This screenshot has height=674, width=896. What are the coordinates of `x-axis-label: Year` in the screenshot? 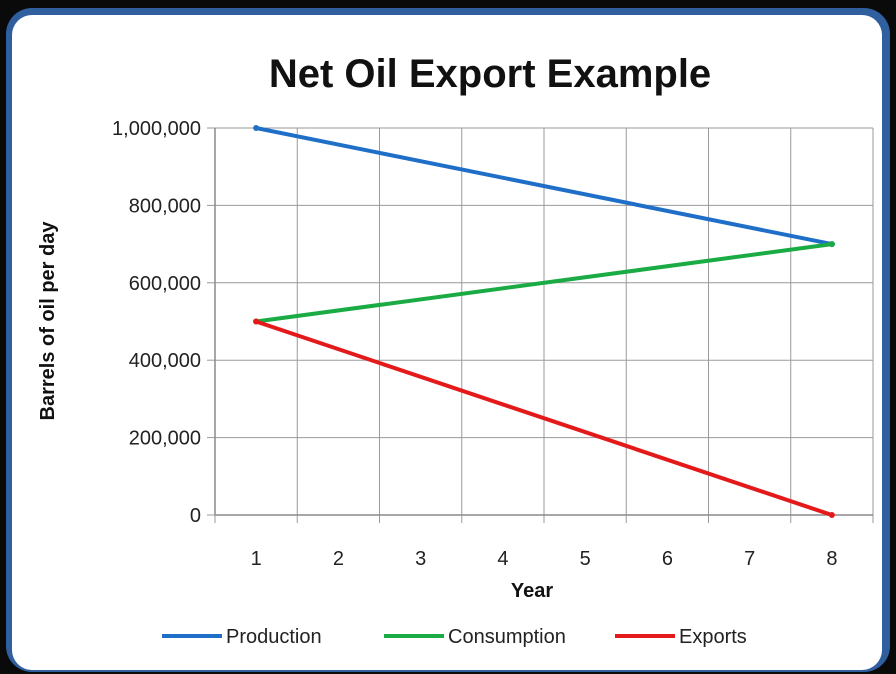 It's located at (532, 591).